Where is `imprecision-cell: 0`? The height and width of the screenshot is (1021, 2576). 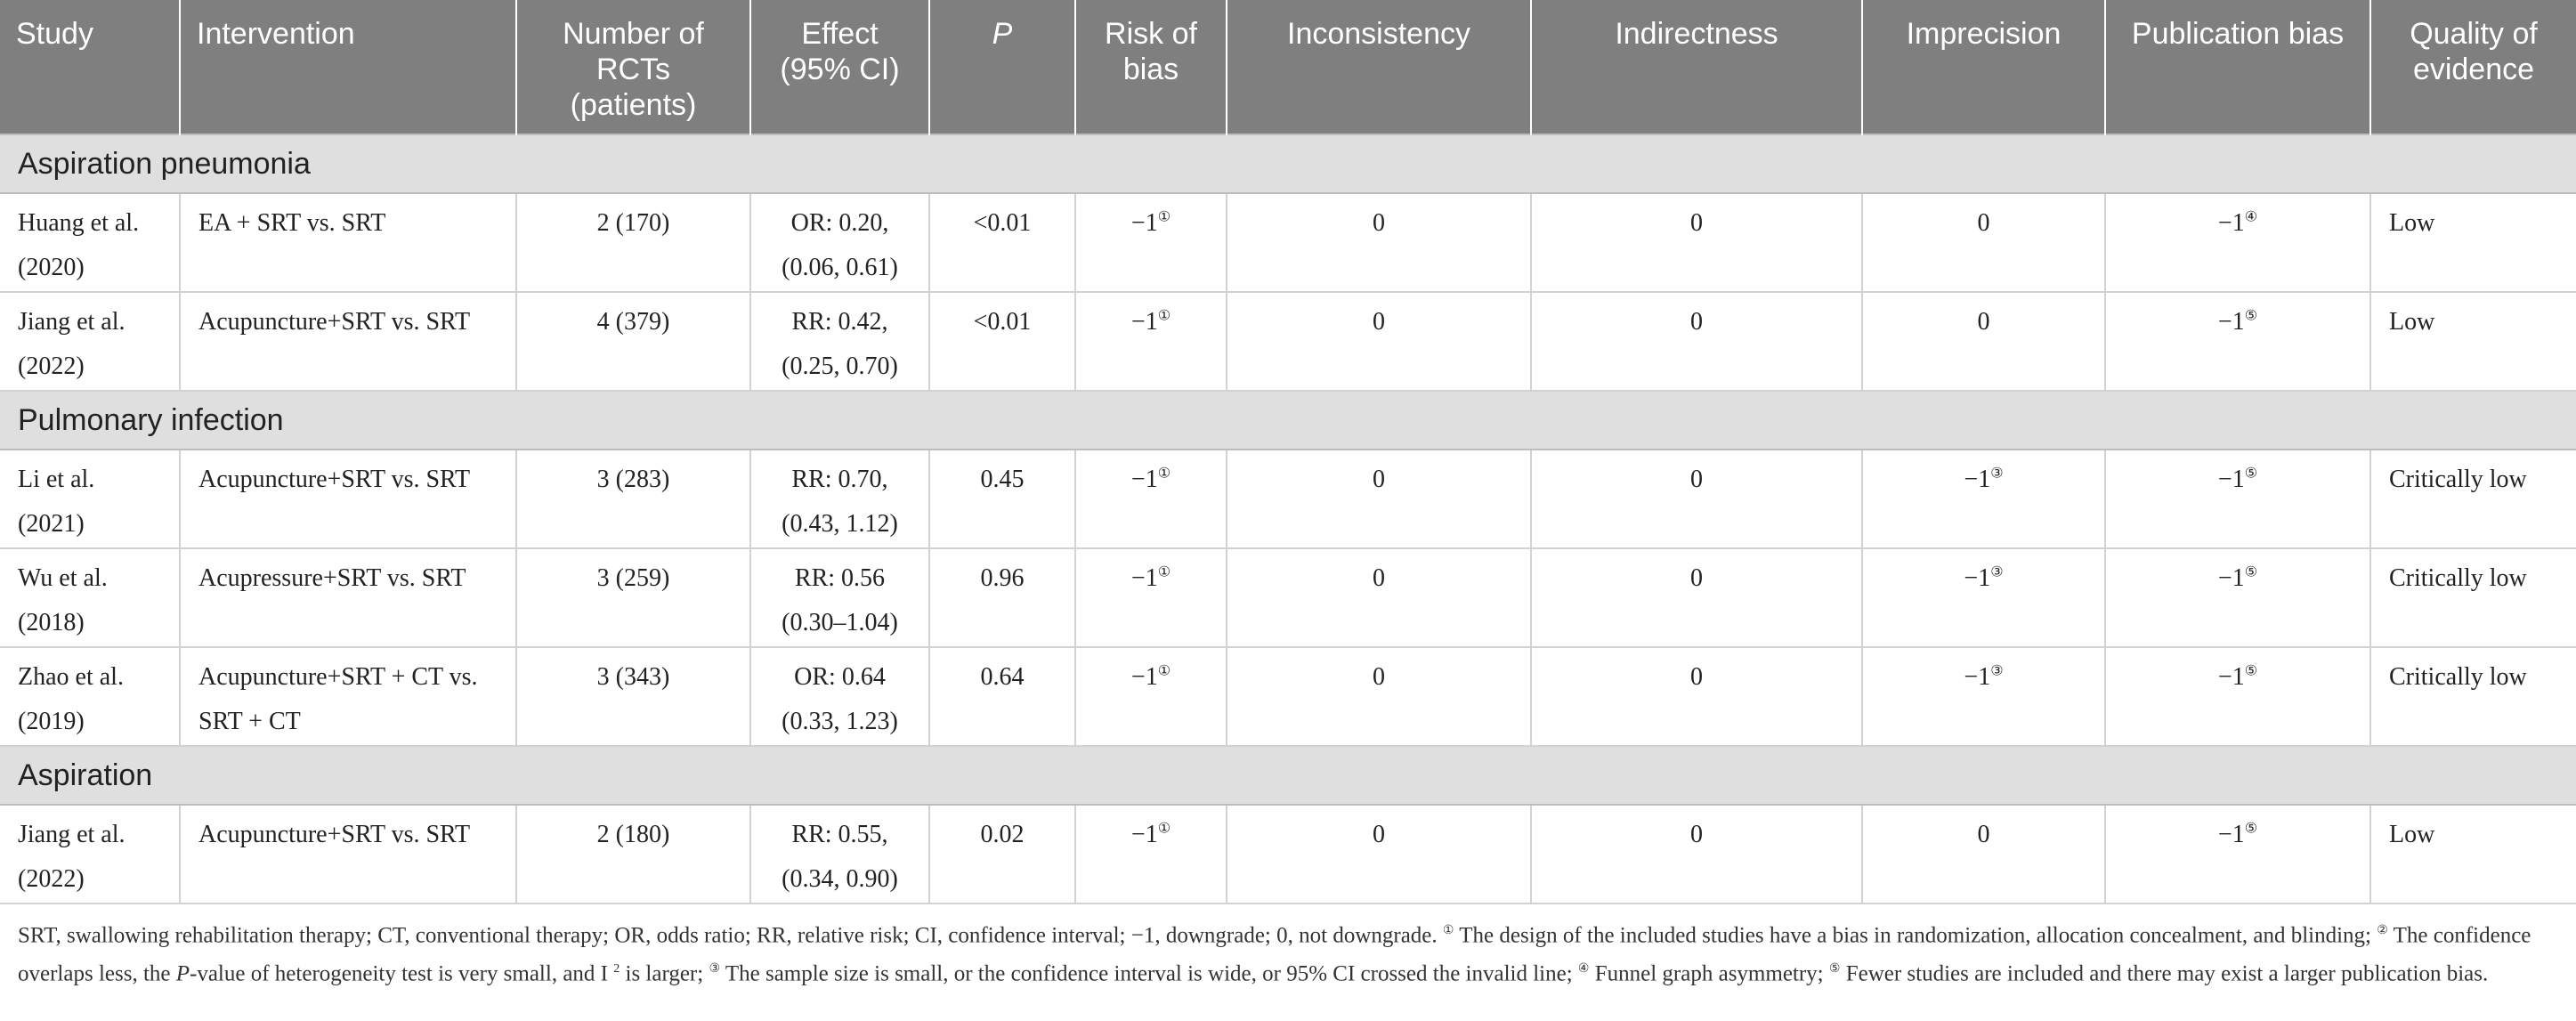
imprecision-cell: 0 is located at coordinates (1984, 342).